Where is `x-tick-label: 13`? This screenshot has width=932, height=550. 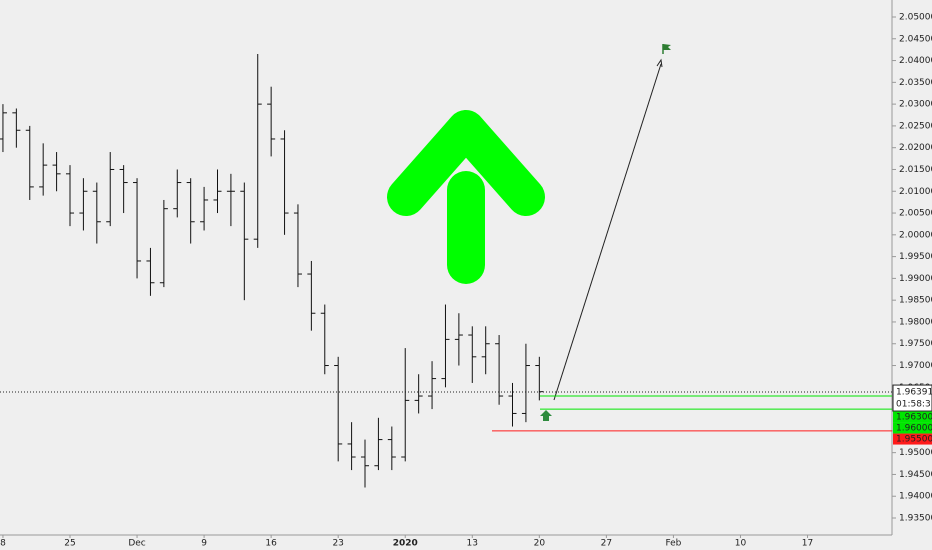
x-tick-label: 13 is located at coordinates (472, 544).